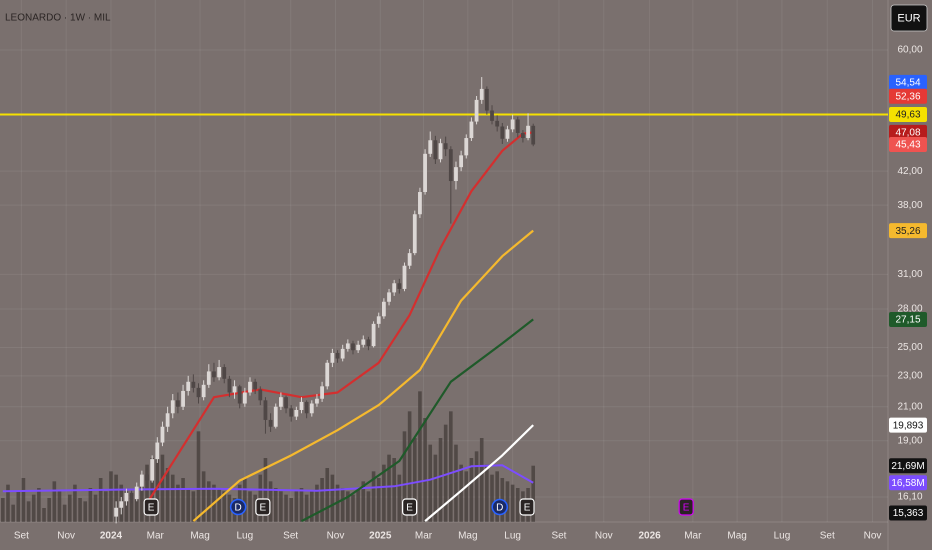 The height and width of the screenshot is (550, 932). Describe the element at coordinates (909, 205) in the screenshot. I see `y-tick-label: 38,00` at that location.